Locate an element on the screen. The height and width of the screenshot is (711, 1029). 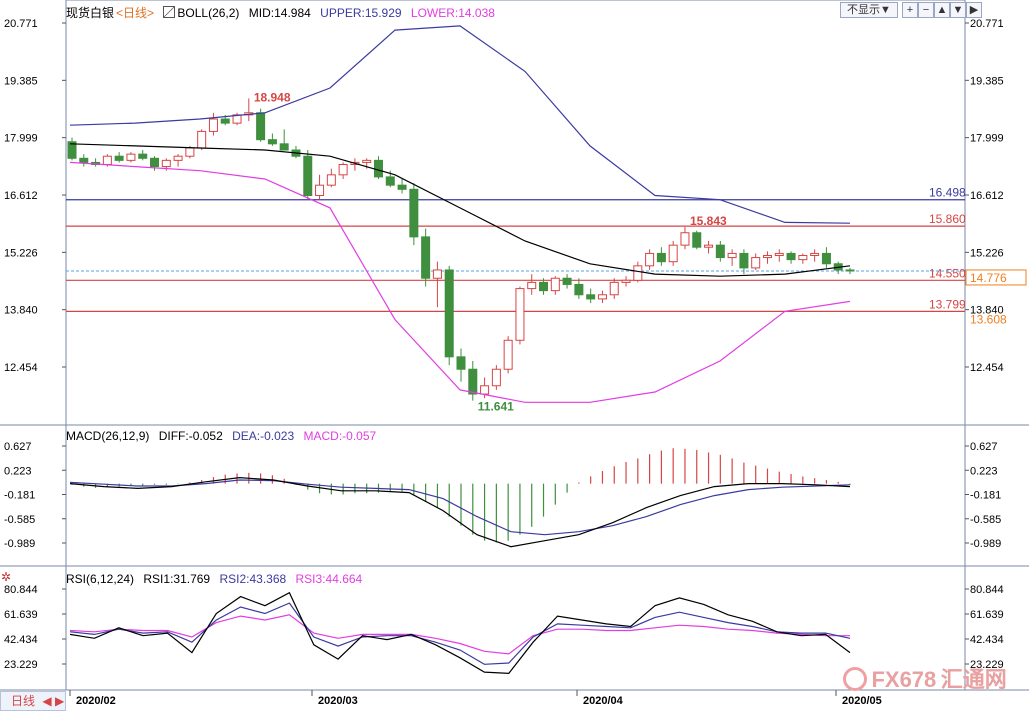
zoom-out-button: − is located at coordinates (926, 10).